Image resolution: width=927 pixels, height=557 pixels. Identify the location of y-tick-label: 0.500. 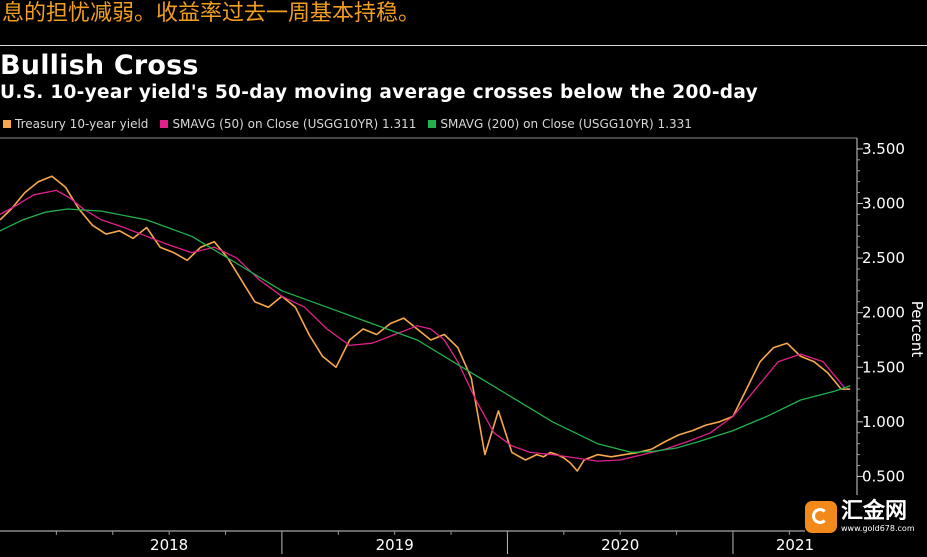
(883, 476).